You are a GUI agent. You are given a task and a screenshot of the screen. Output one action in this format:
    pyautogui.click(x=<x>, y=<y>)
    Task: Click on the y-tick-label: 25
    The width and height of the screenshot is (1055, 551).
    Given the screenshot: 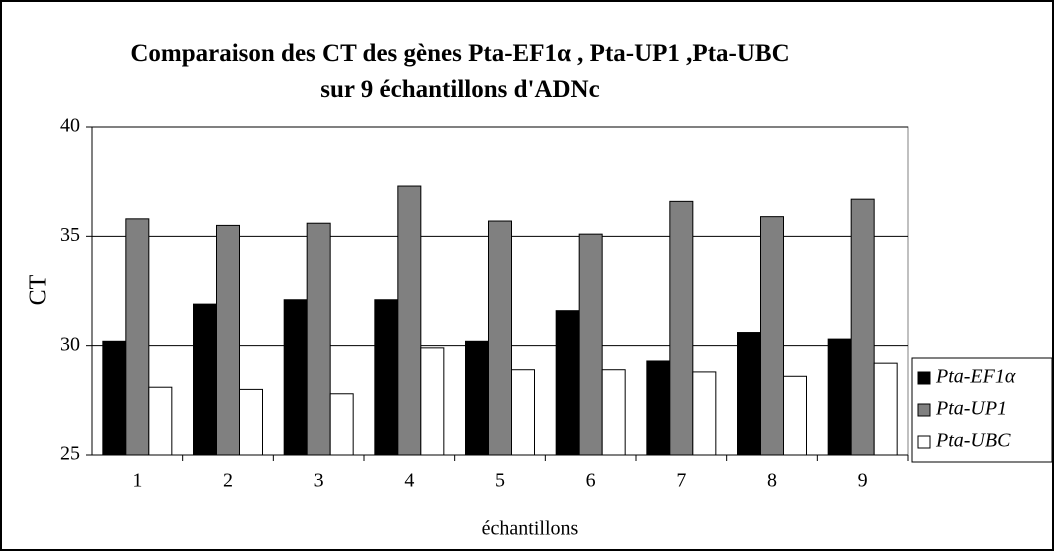 What is the action you would take?
    pyautogui.click(x=70, y=454)
    